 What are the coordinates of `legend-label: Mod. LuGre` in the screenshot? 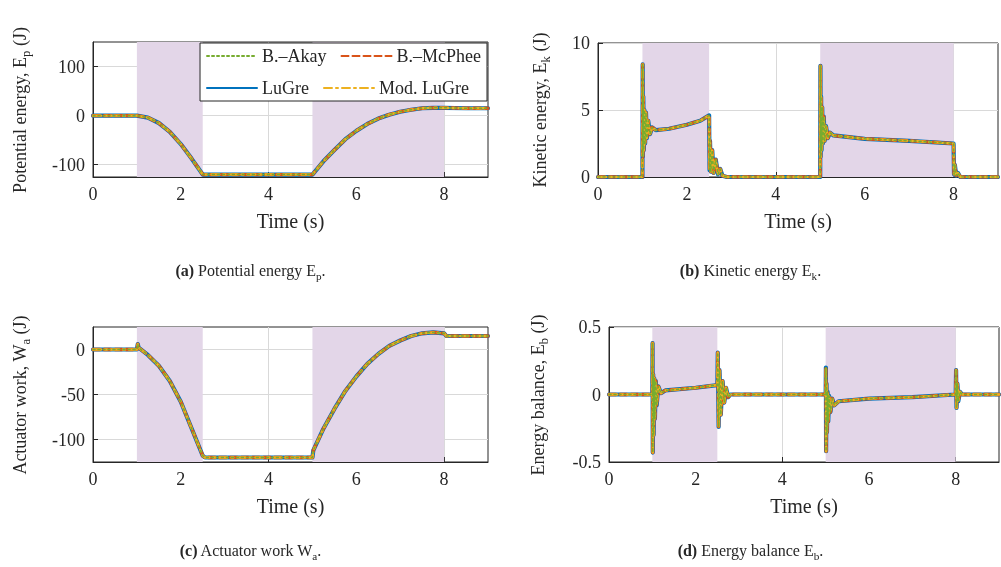 It's located at (423, 88).